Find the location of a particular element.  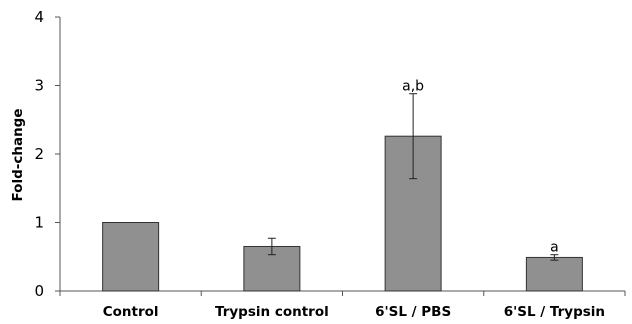

x-tick-label: 6'SL / Trypsin is located at coordinates (554, 312).